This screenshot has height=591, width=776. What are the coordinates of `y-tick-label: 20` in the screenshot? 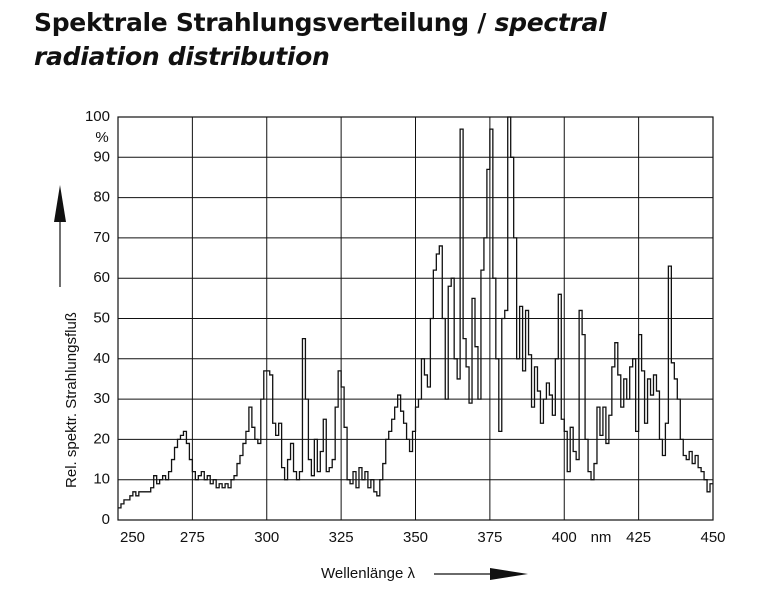 It's located at (101, 438).